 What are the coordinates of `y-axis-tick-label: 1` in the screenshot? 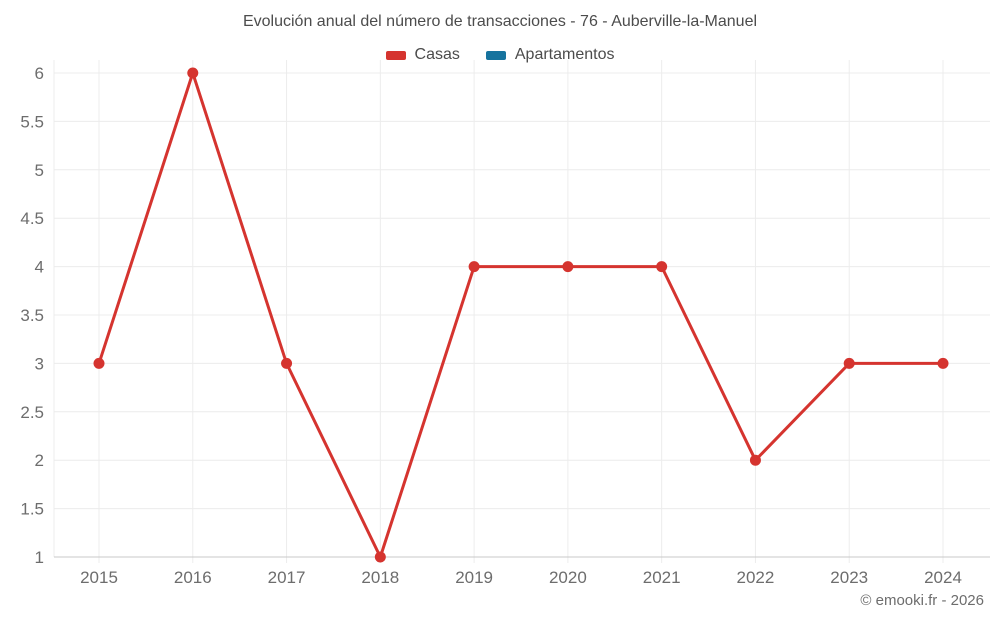 It's located at (39, 557).